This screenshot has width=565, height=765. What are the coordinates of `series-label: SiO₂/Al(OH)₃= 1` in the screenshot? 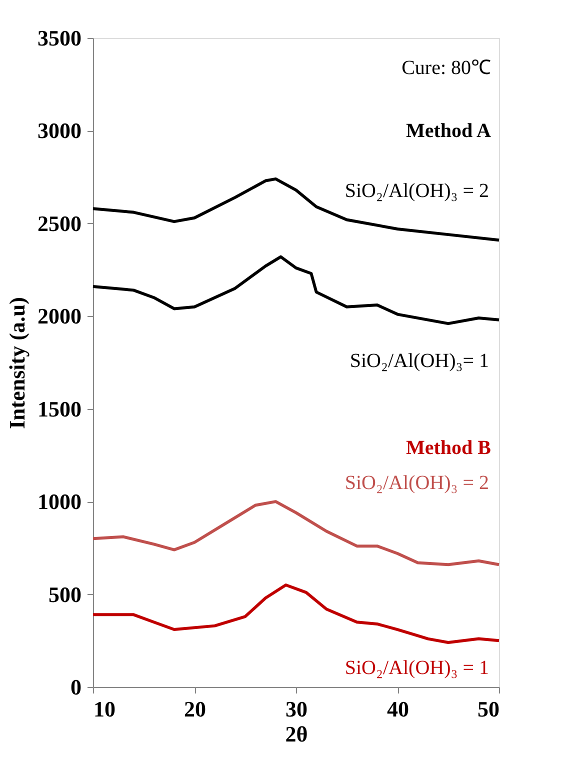 It's located at (419, 361).